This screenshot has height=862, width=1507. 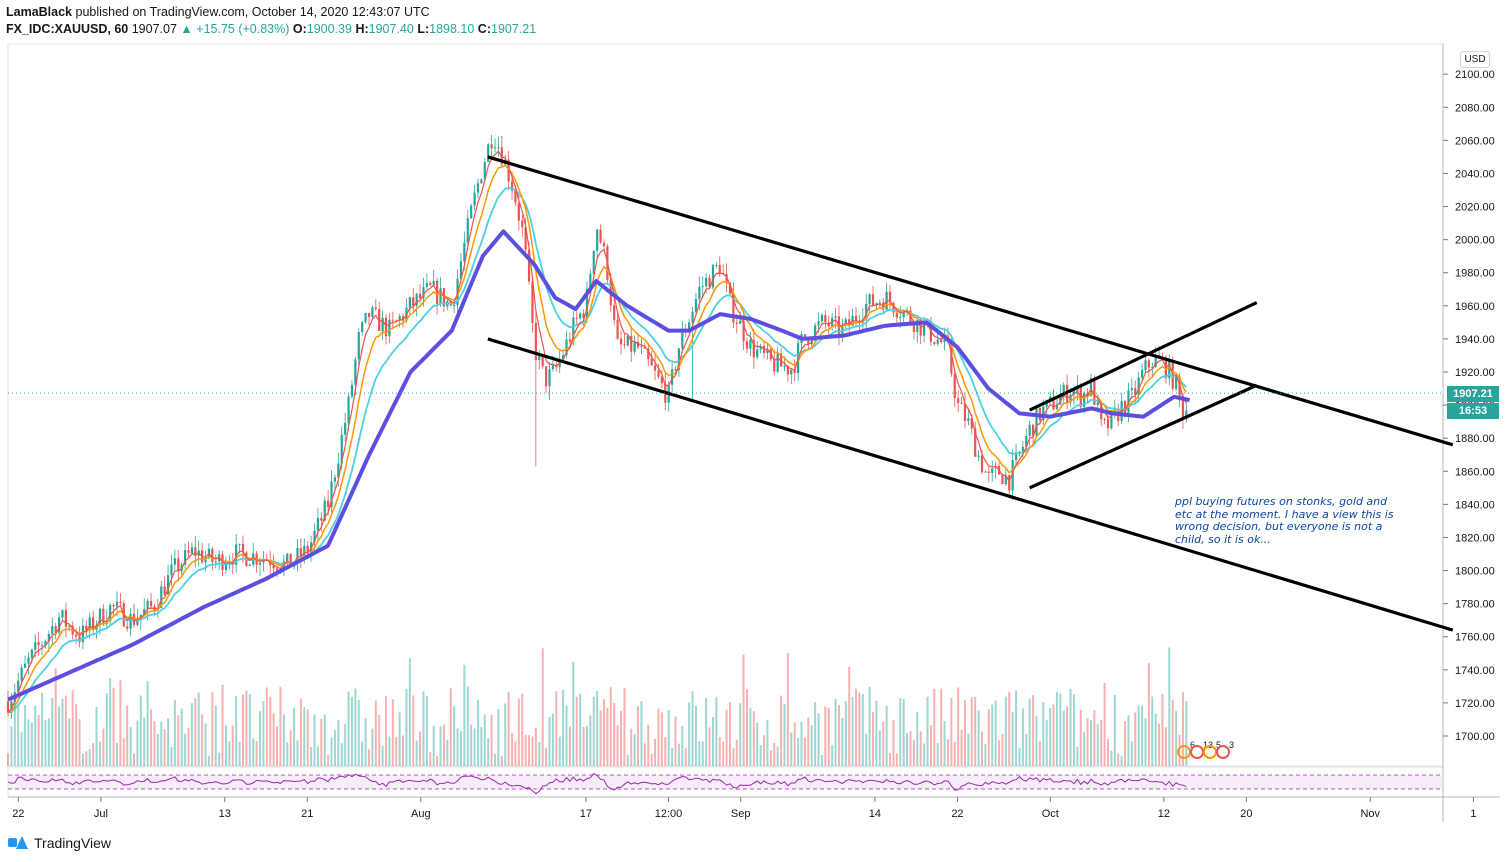 What do you see at coordinates (67, 29) in the screenshot?
I see `symbol-name: FX_IDC:XAUUSD, 60` at bounding box center [67, 29].